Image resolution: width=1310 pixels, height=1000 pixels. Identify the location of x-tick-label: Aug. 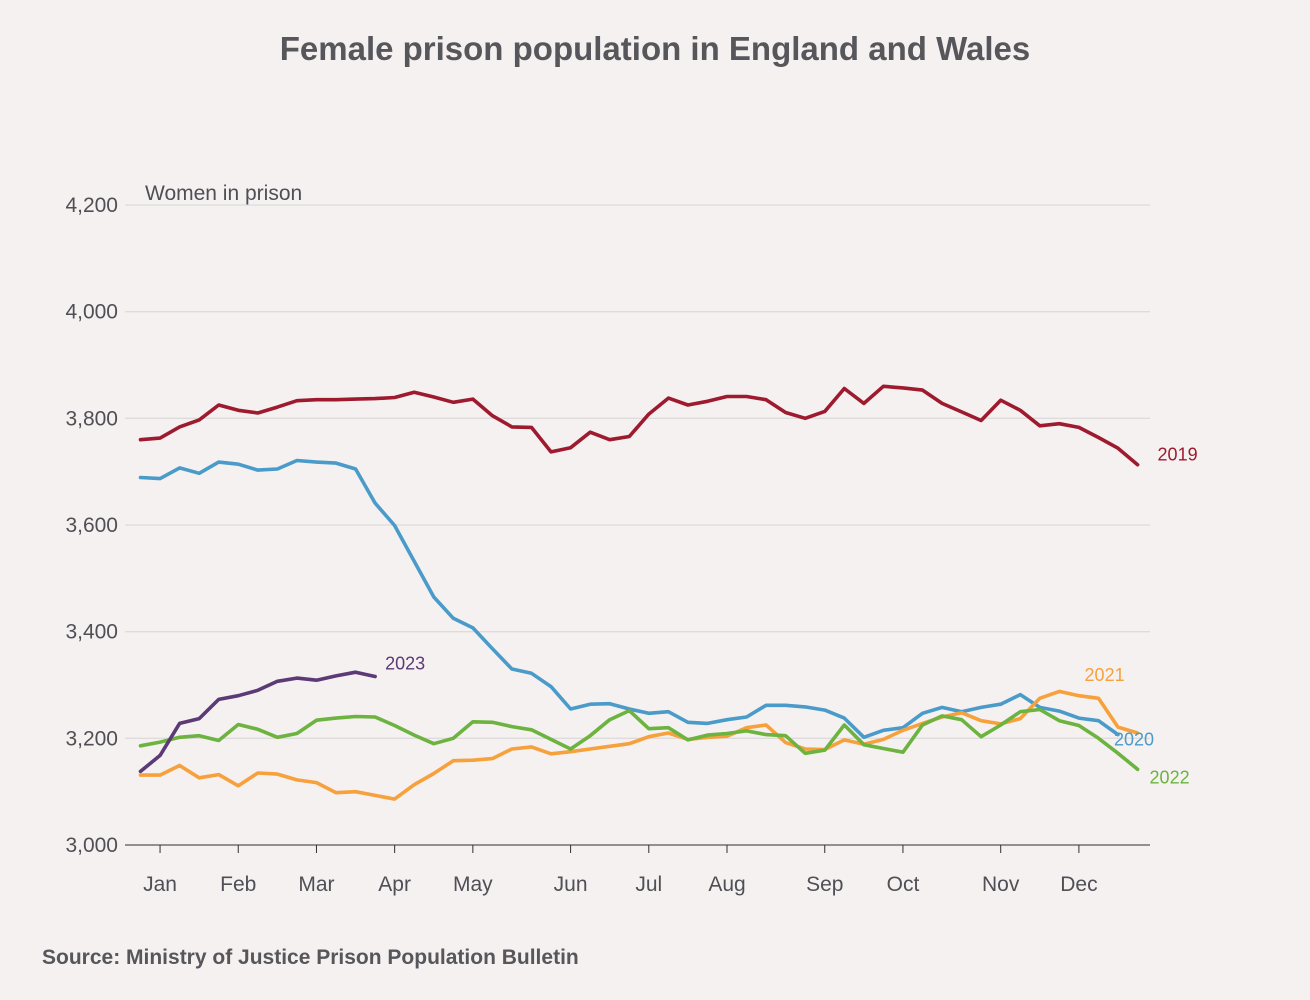
(726, 884).